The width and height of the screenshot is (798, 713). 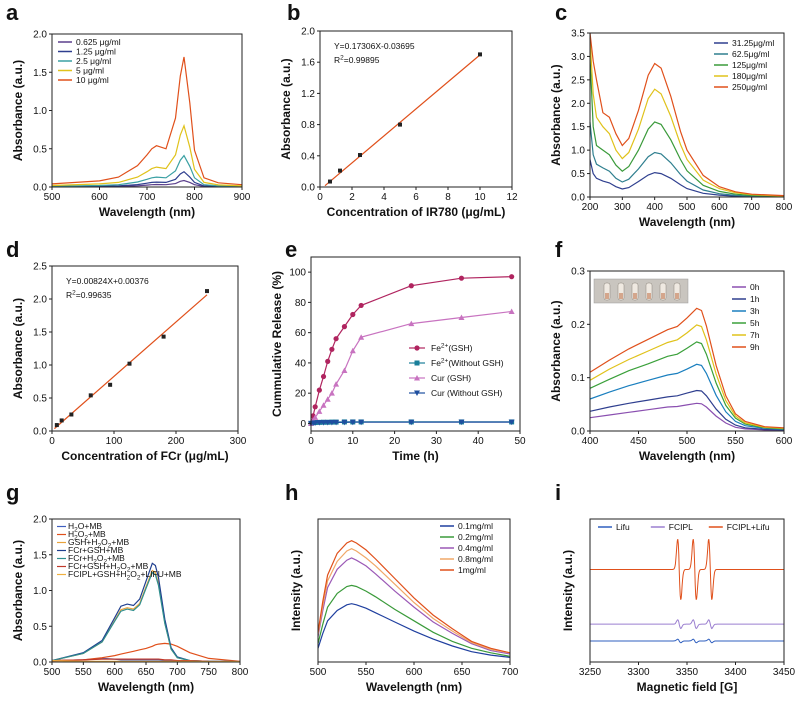 What do you see at coordinates (318, 672) in the screenshot?
I see `x-tick-label: 500` at bounding box center [318, 672].